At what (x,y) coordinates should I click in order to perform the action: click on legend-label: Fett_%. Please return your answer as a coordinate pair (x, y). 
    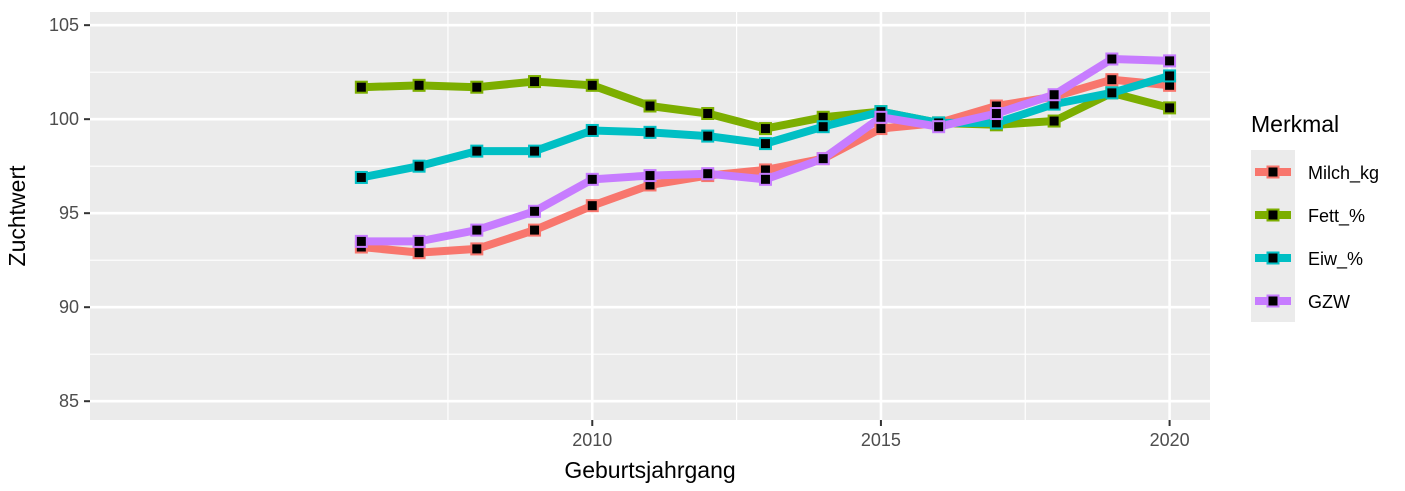
    Looking at the image, I should click on (1336, 216).